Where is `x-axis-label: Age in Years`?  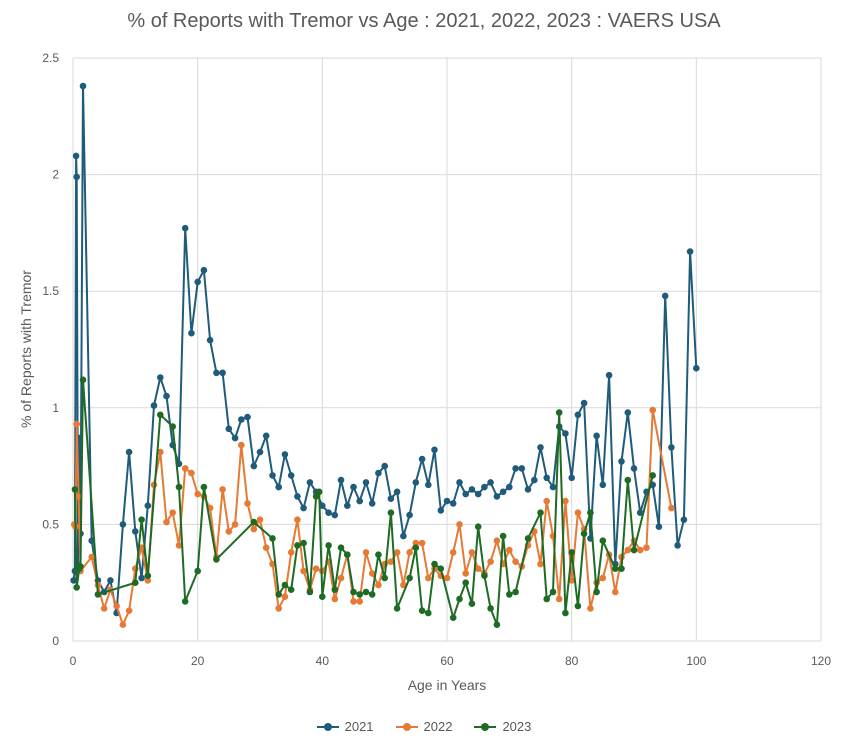 x-axis-label: Age in Years is located at coordinates (447, 685).